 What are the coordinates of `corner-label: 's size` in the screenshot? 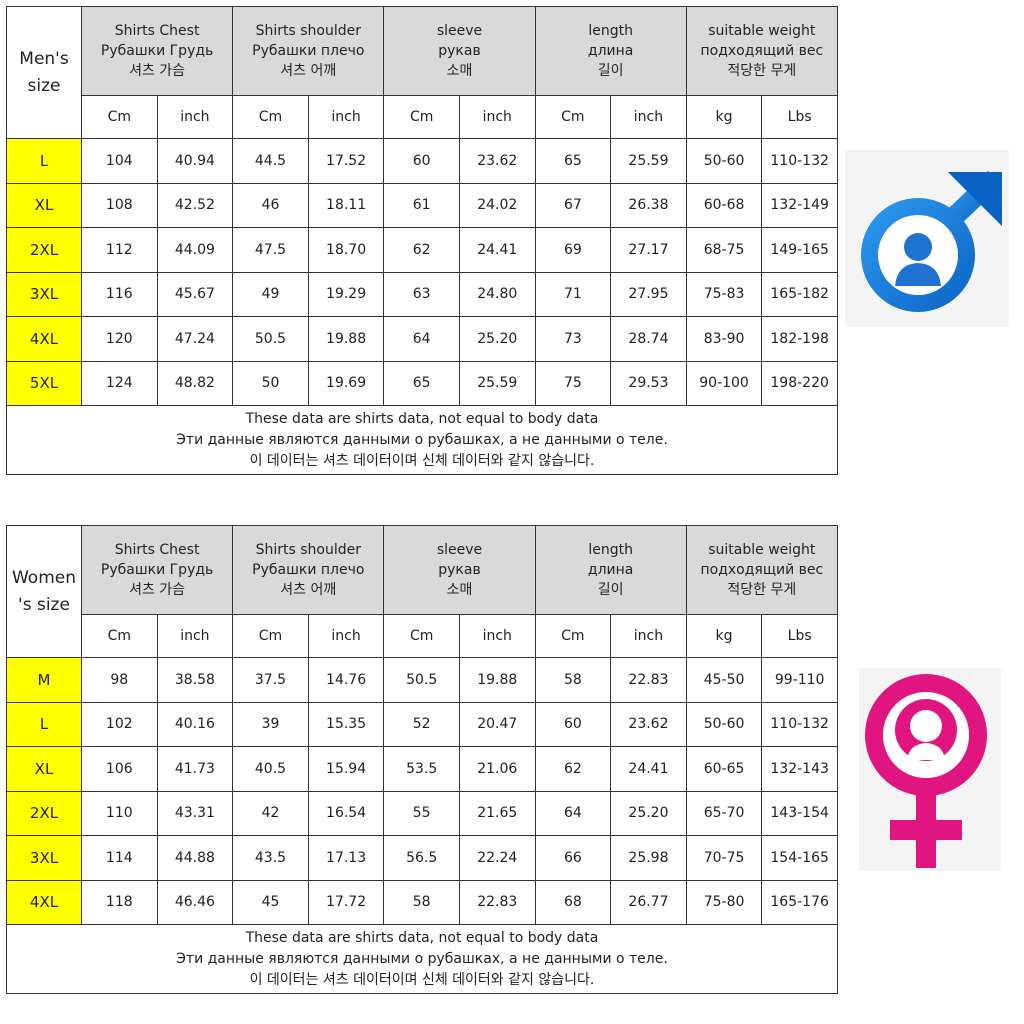 It's located at (44, 604).